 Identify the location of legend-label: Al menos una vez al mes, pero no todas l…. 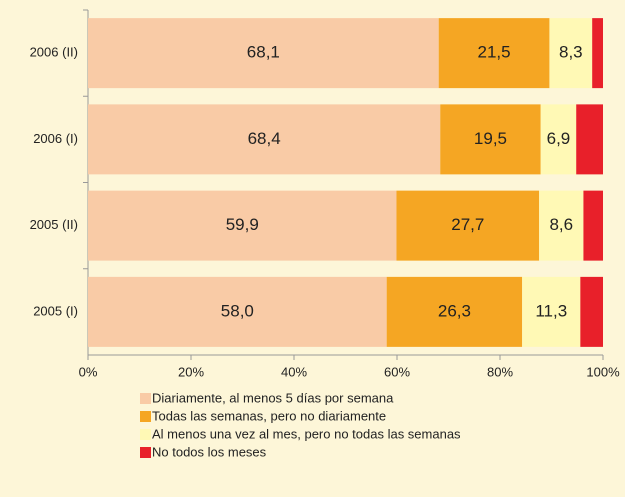
(306, 433).